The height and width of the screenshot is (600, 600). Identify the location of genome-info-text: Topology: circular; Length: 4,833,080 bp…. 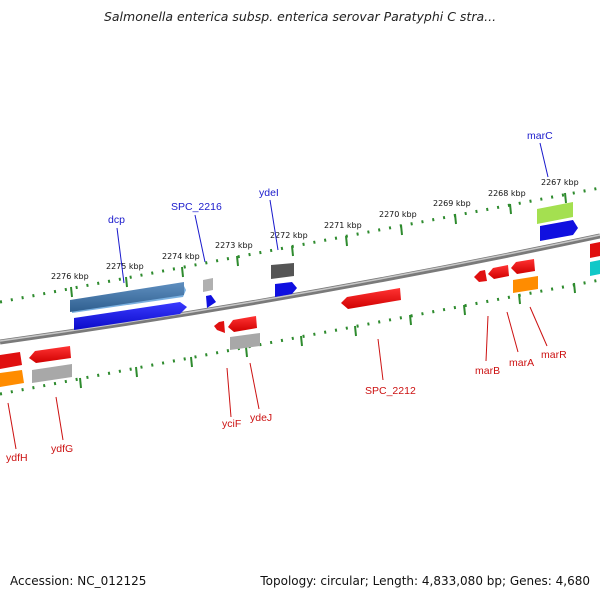
(425, 581).